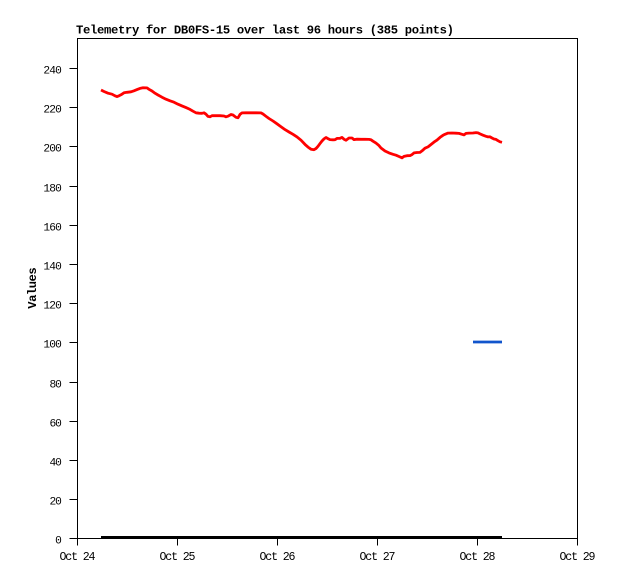  What do you see at coordinates (52, 111) in the screenshot?
I see `svg-text: 220` at bounding box center [52, 111].